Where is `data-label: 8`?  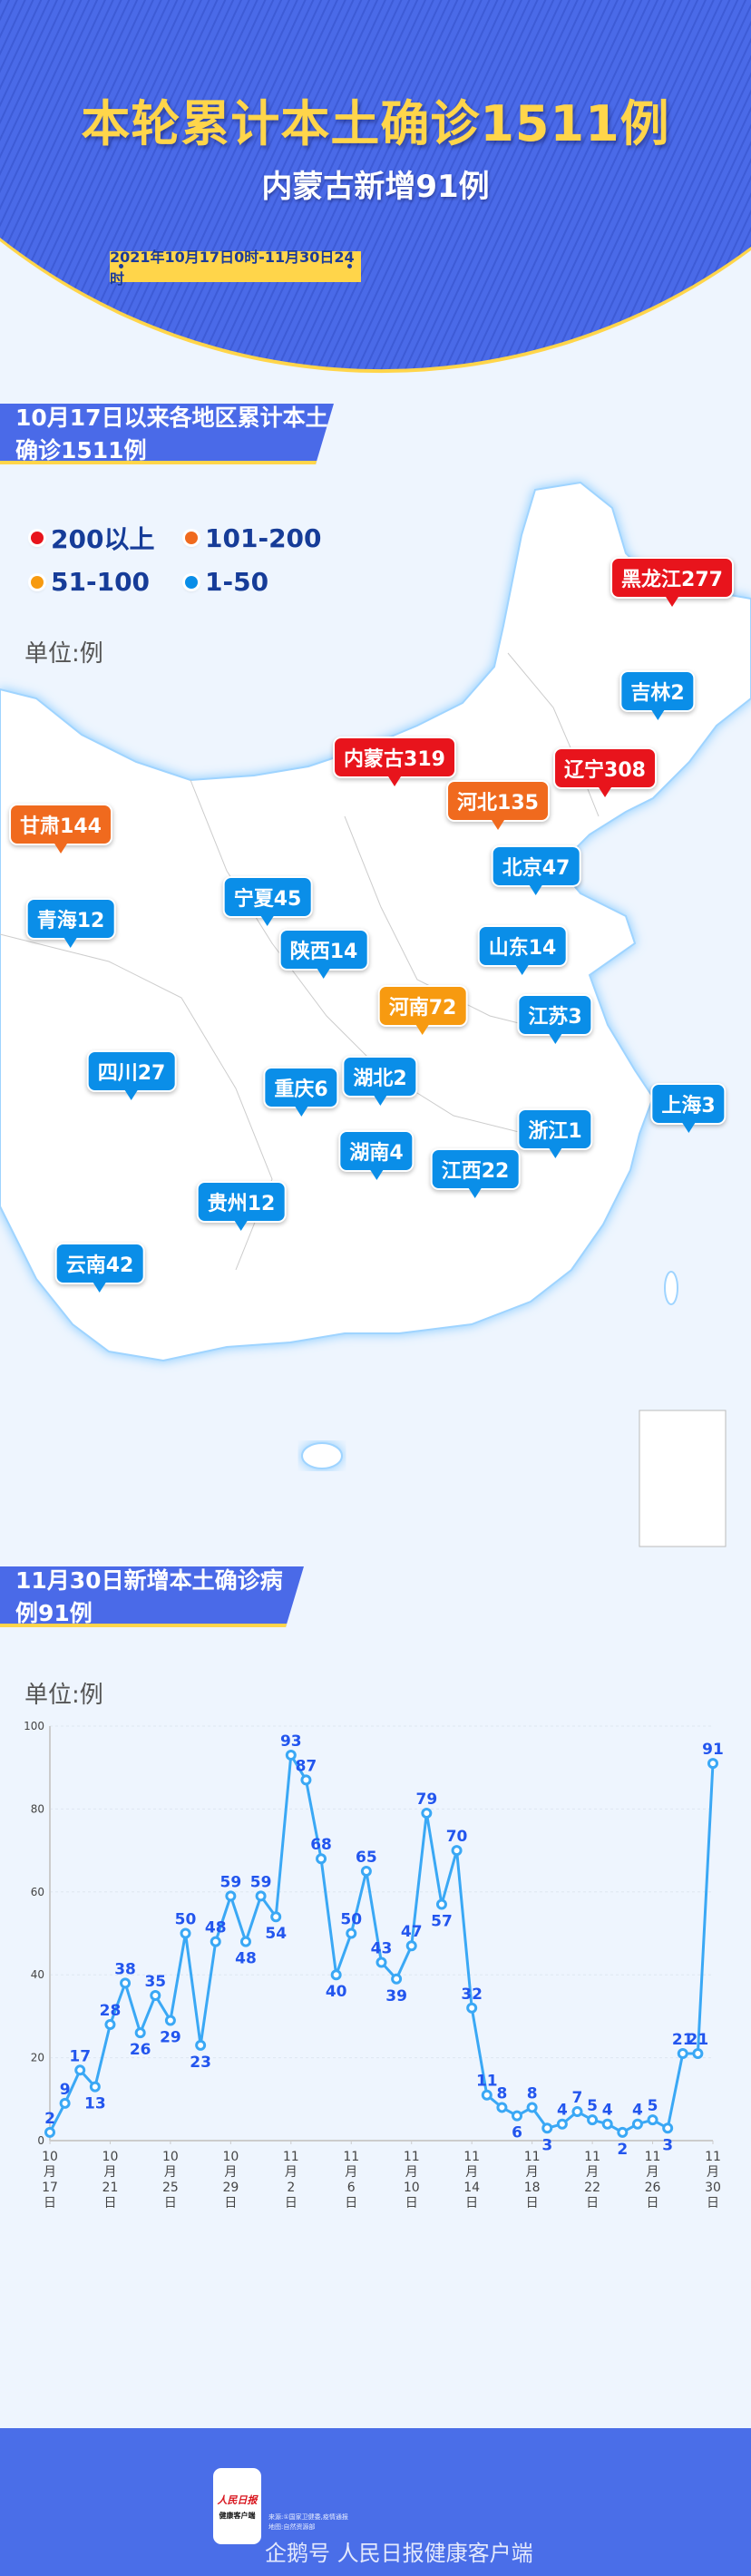
data-label: 8 is located at coordinates (532, 2093).